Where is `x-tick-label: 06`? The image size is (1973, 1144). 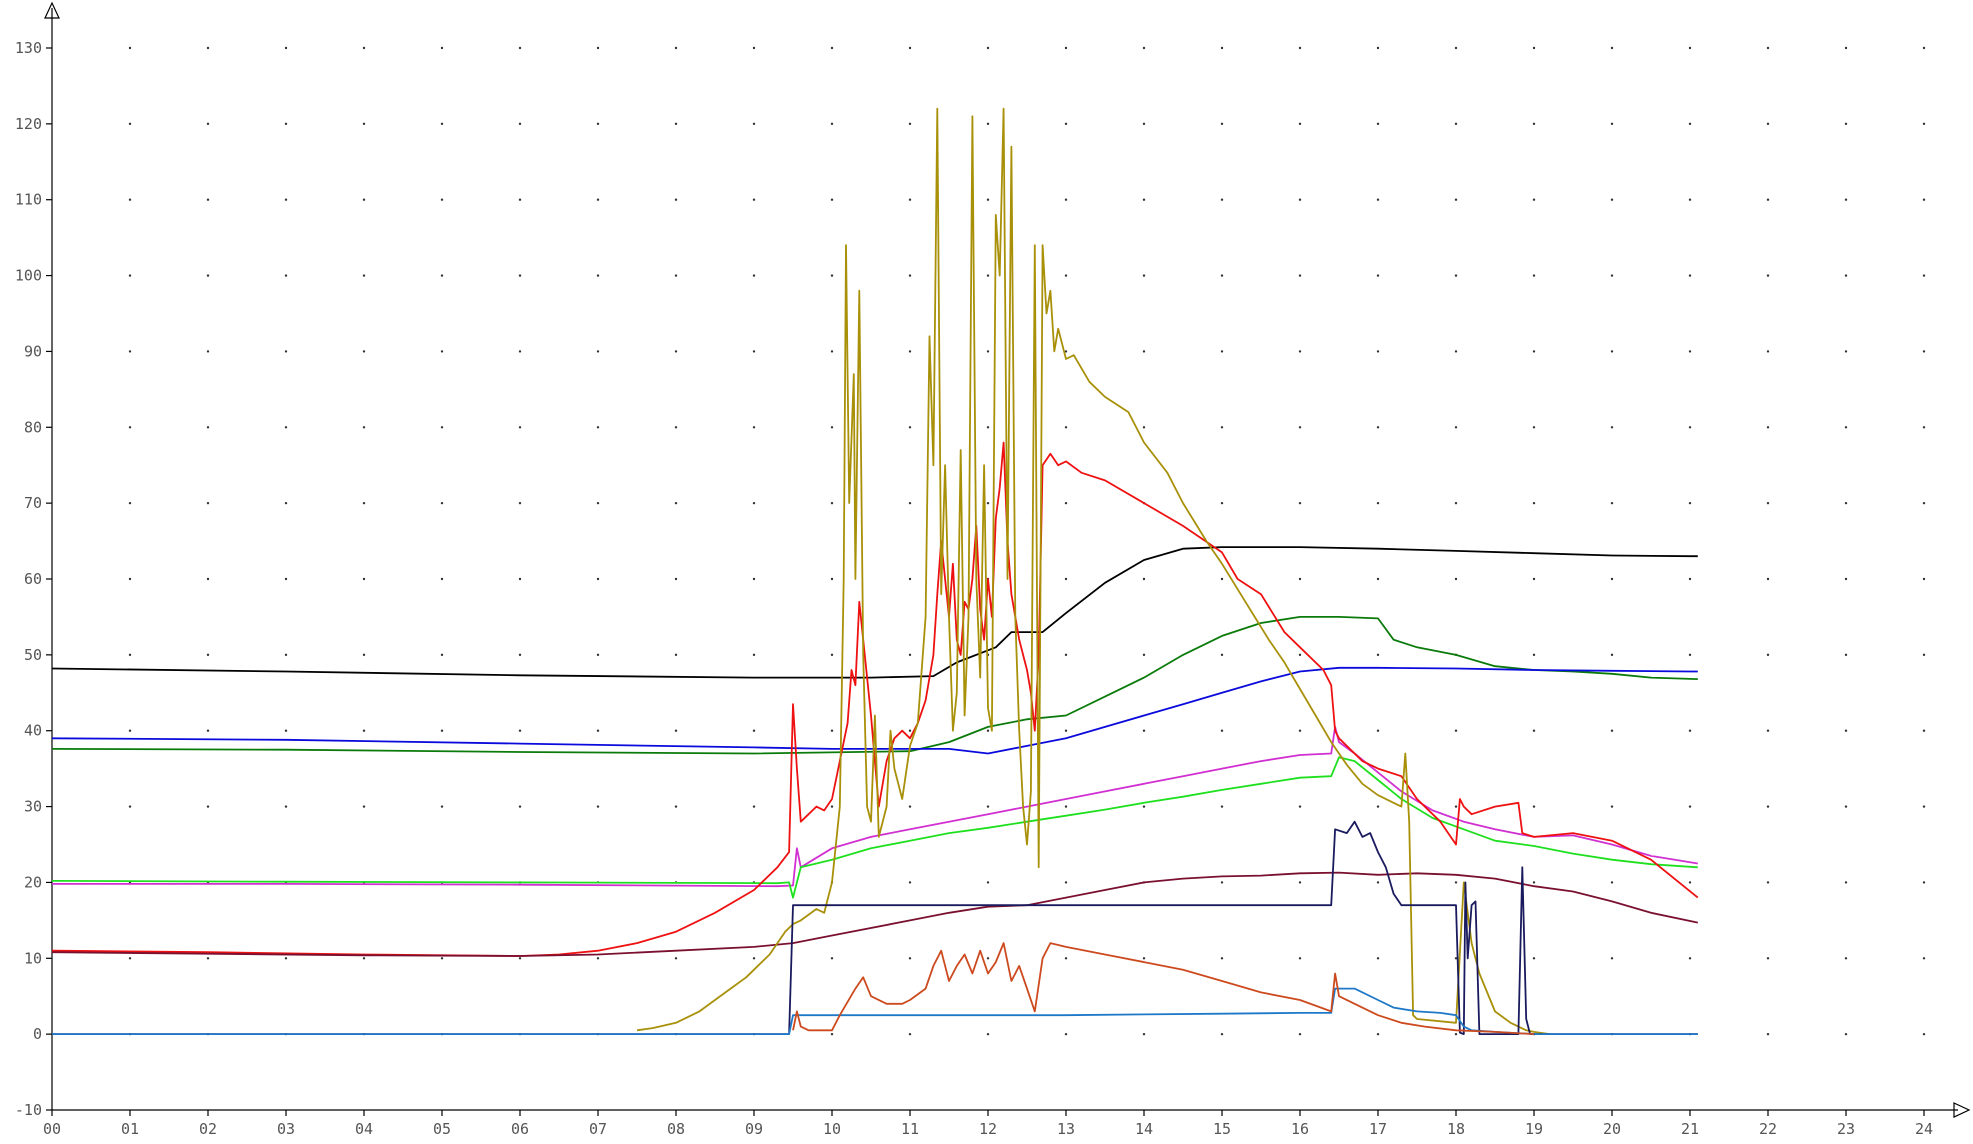
x-tick-label: 06 is located at coordinates (520, 1129).